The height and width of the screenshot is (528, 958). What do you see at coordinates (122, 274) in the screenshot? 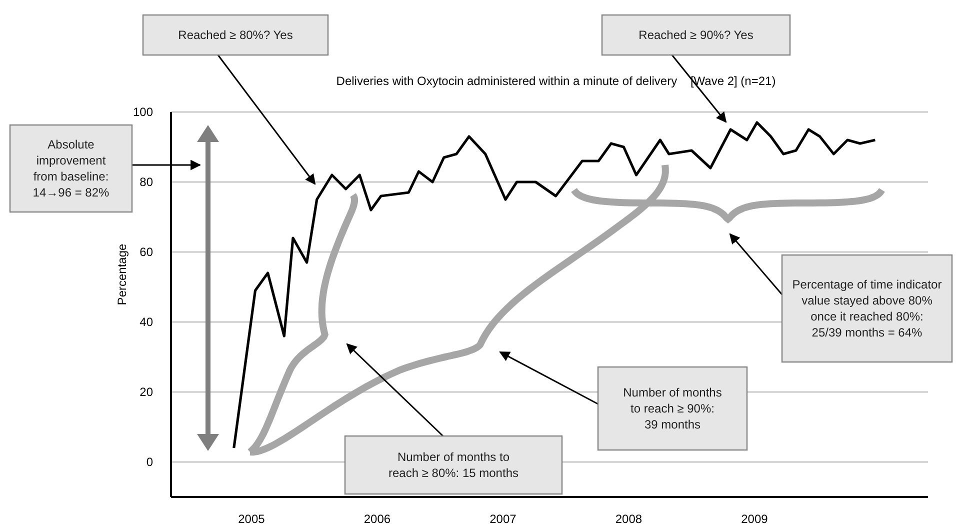
I see `y-axis-title: Percentage` at bounding box center [122, 274].